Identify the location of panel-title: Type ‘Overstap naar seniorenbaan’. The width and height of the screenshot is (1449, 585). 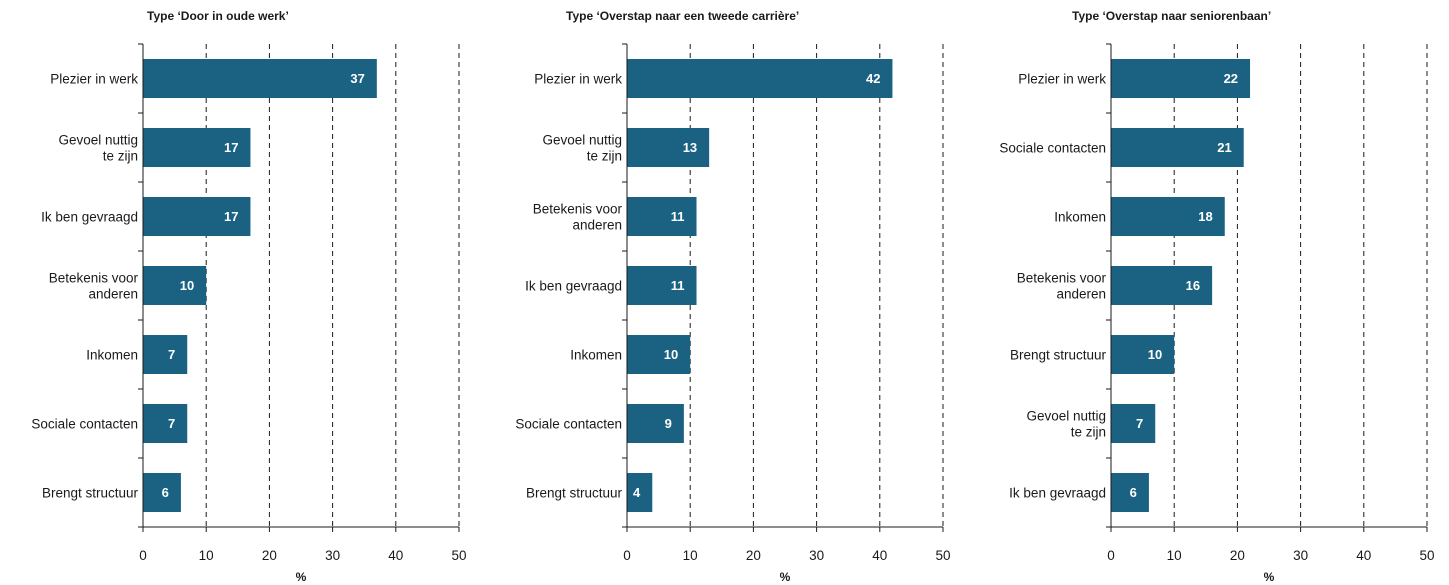
(1171, 16).